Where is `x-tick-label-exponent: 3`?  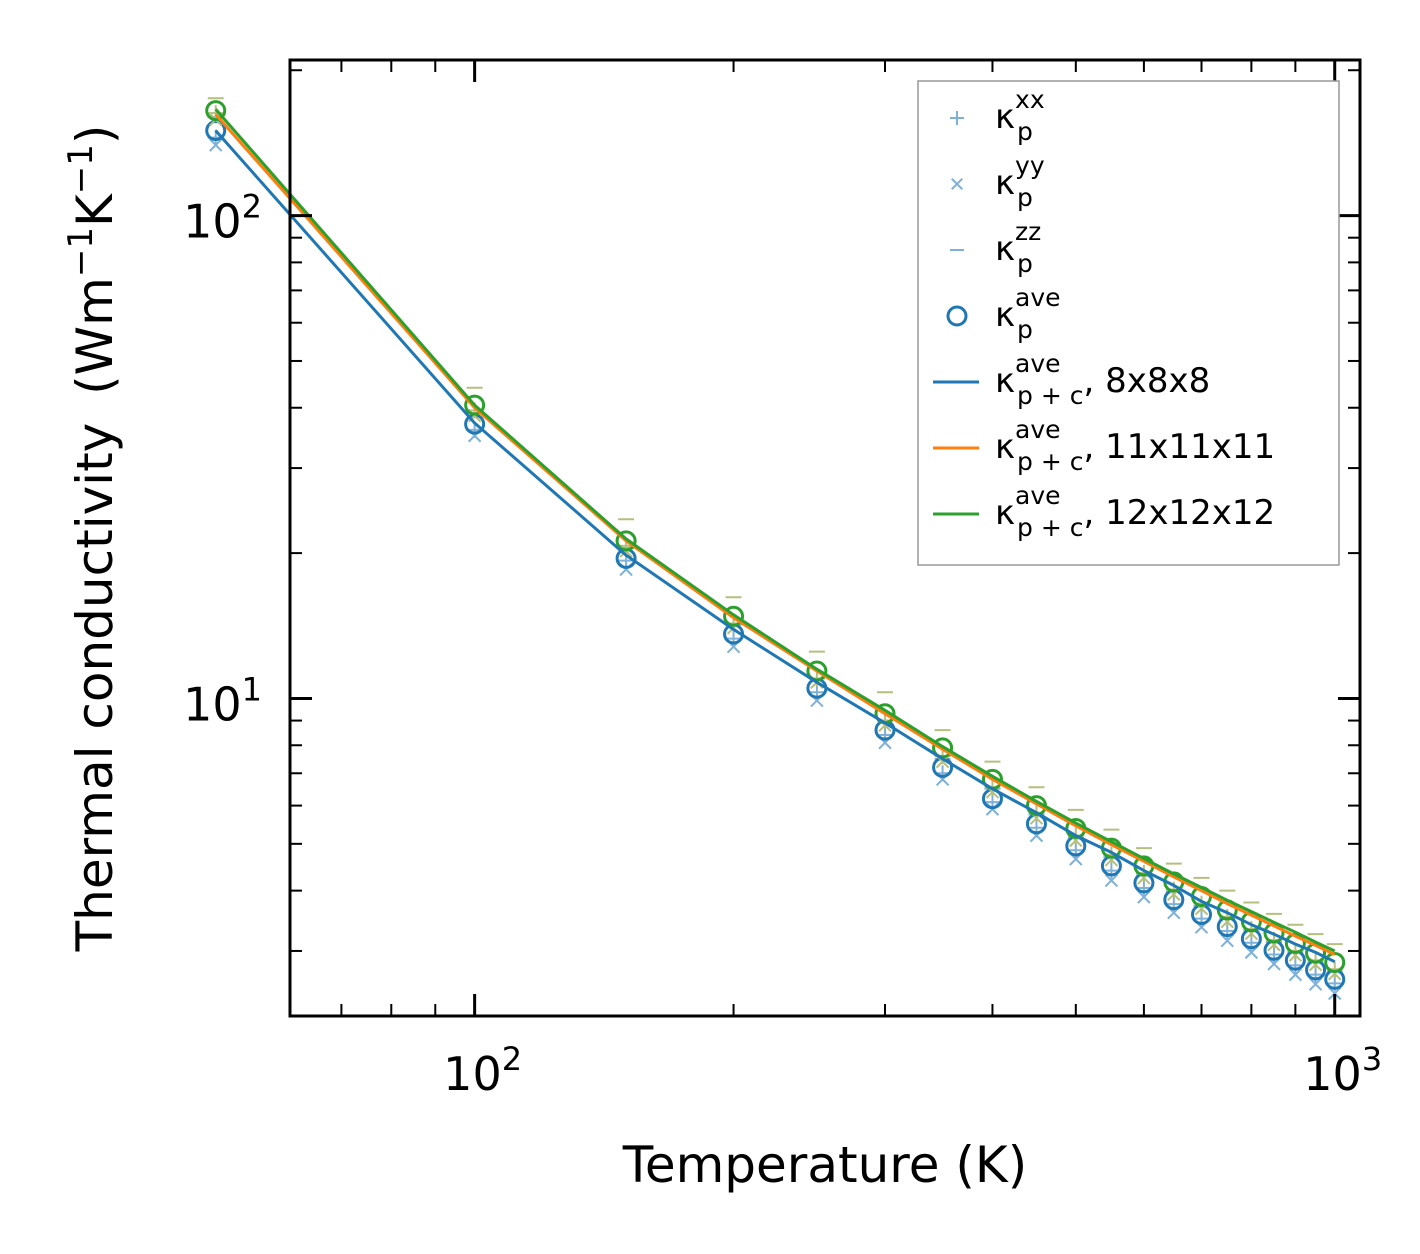
x-tick-label-exponent: 3 is located at coordinates (1372, 1059).